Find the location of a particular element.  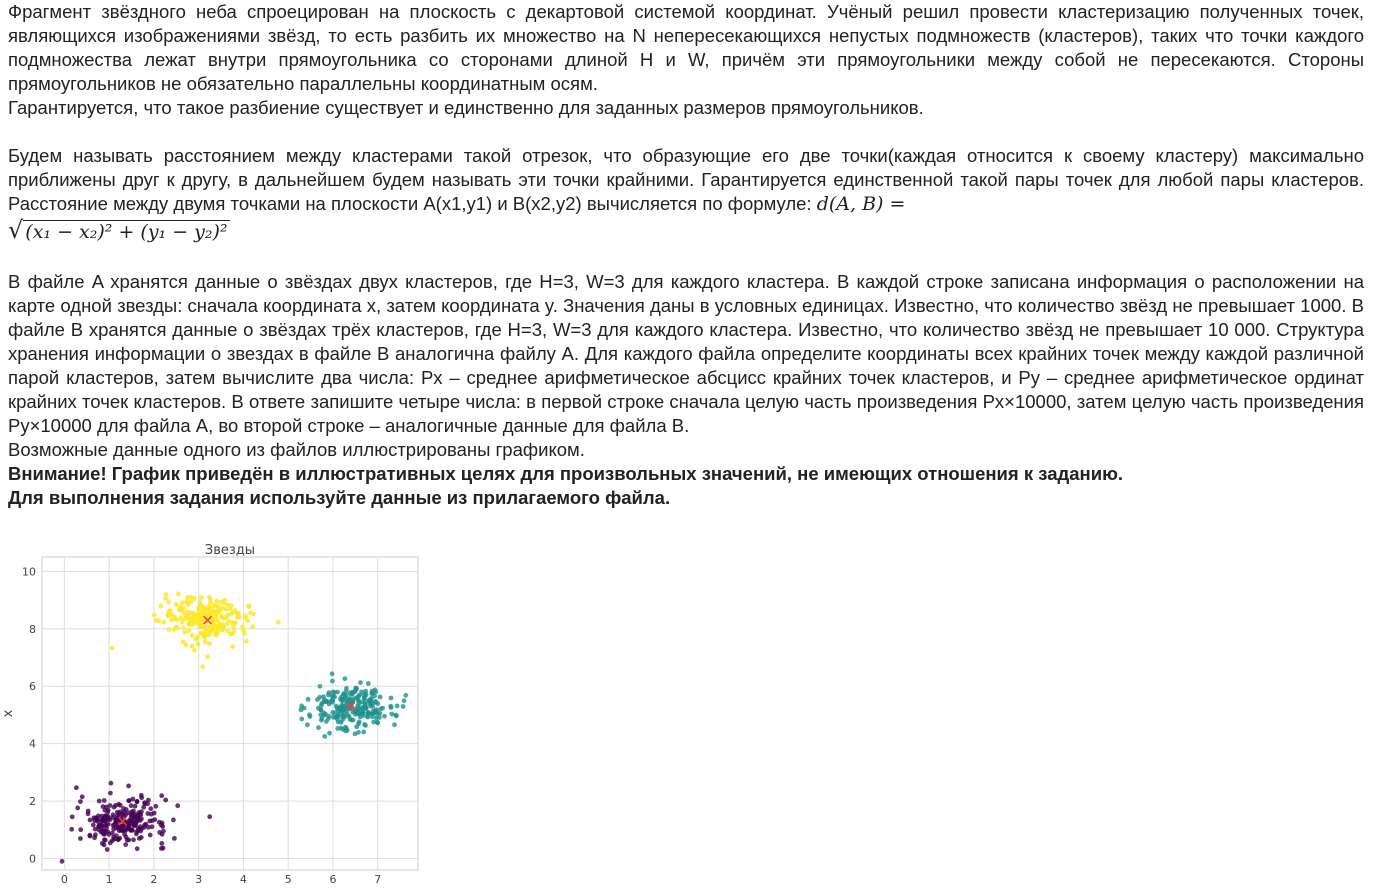

x-tick-label: 0 is located at coordinates (64, 879).